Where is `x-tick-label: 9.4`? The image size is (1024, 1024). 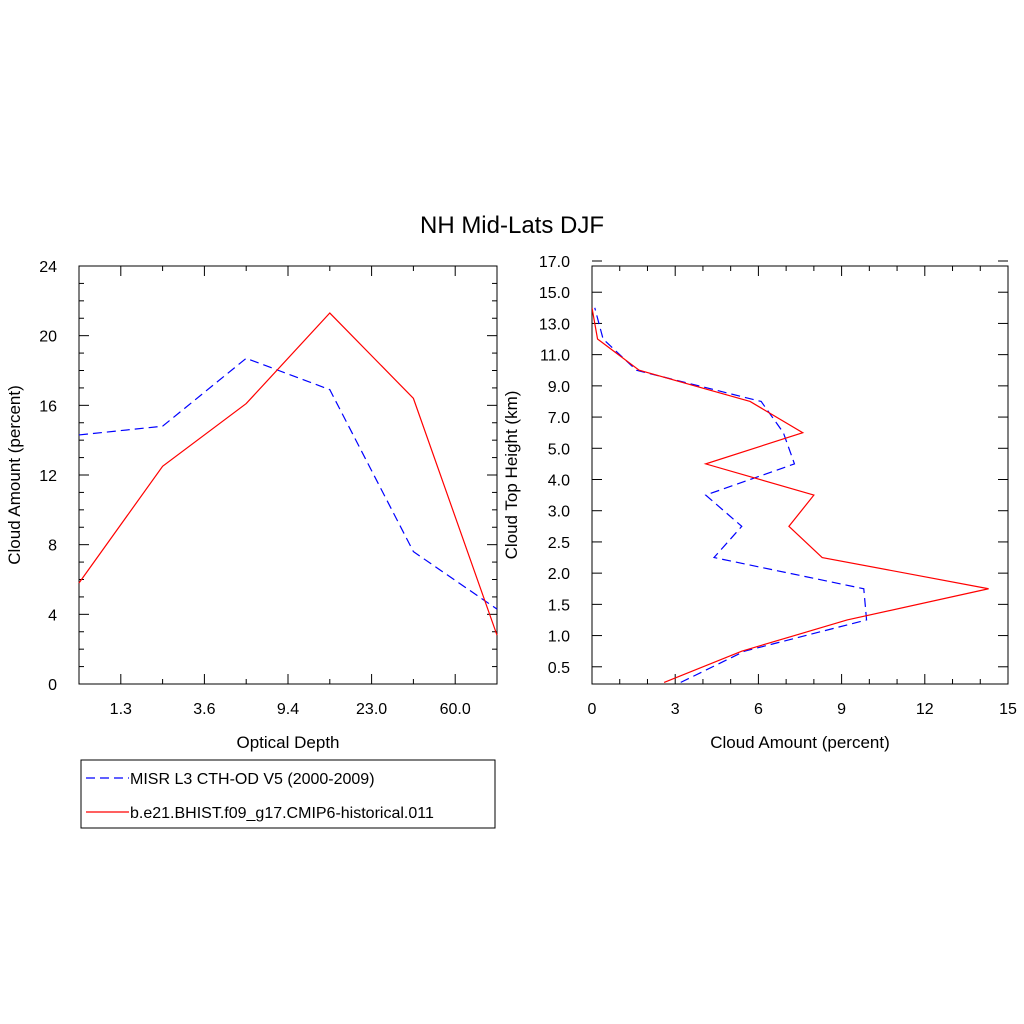 x-tick-label: 9.4 is located at coordinates (288, 709).